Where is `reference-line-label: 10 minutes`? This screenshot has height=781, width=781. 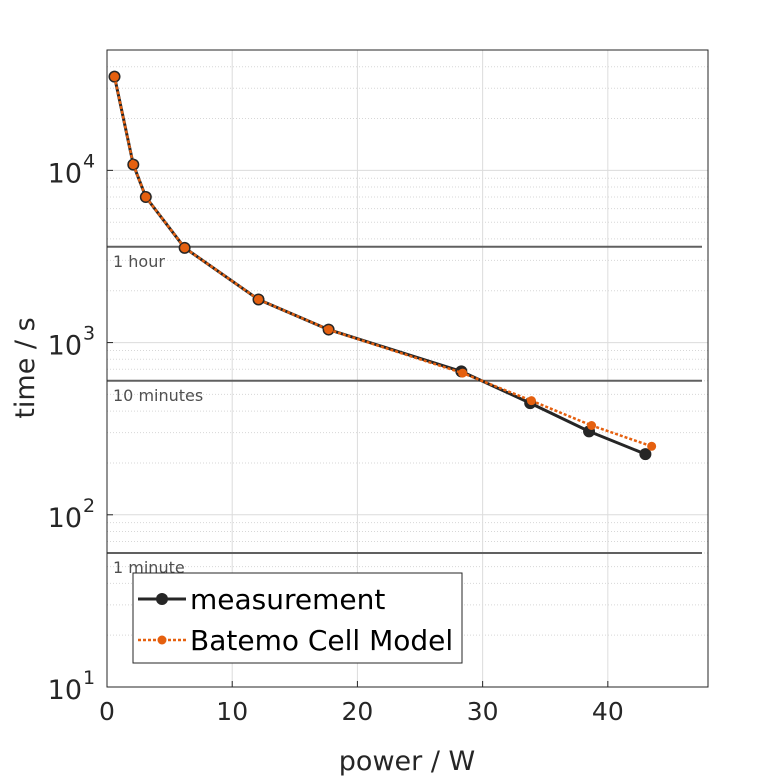 reference-line-label: 10 minutes is located at coordinates (158, 395).